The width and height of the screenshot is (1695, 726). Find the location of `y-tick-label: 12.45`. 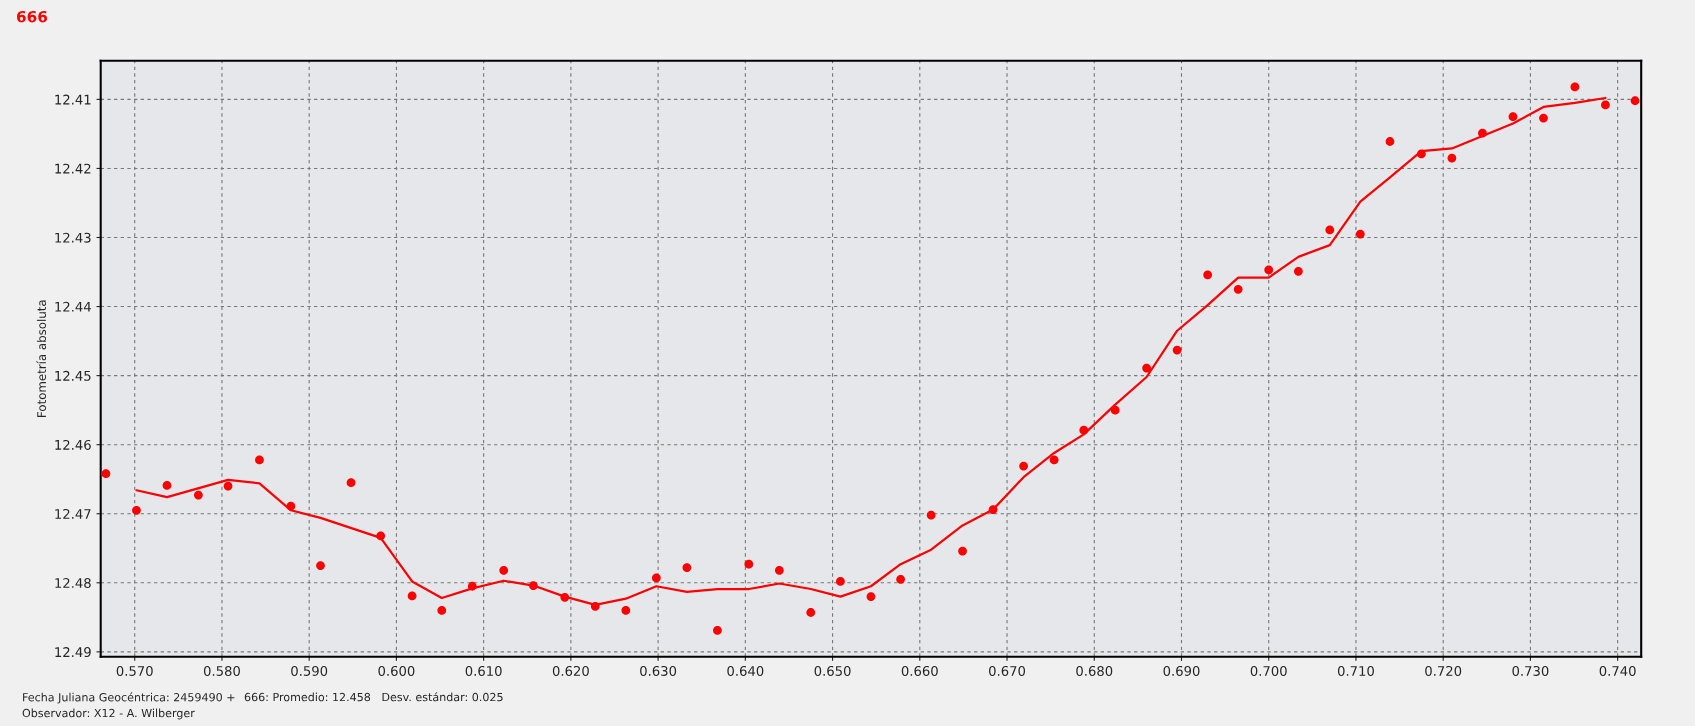

y-tick-label: 12.45 is located at coordinates (73, 375).